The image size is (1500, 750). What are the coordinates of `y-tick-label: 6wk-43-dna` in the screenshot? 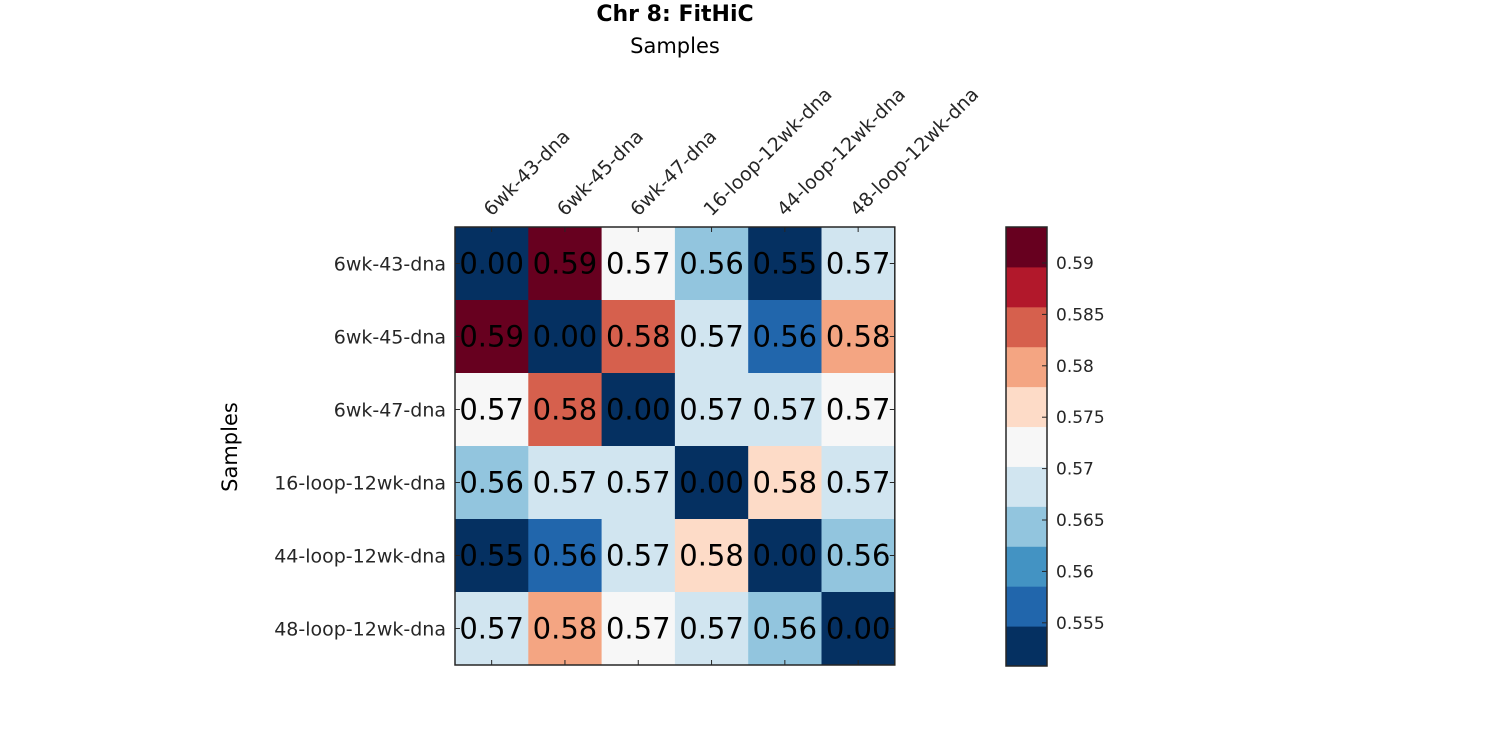 It's located at (390, 265).